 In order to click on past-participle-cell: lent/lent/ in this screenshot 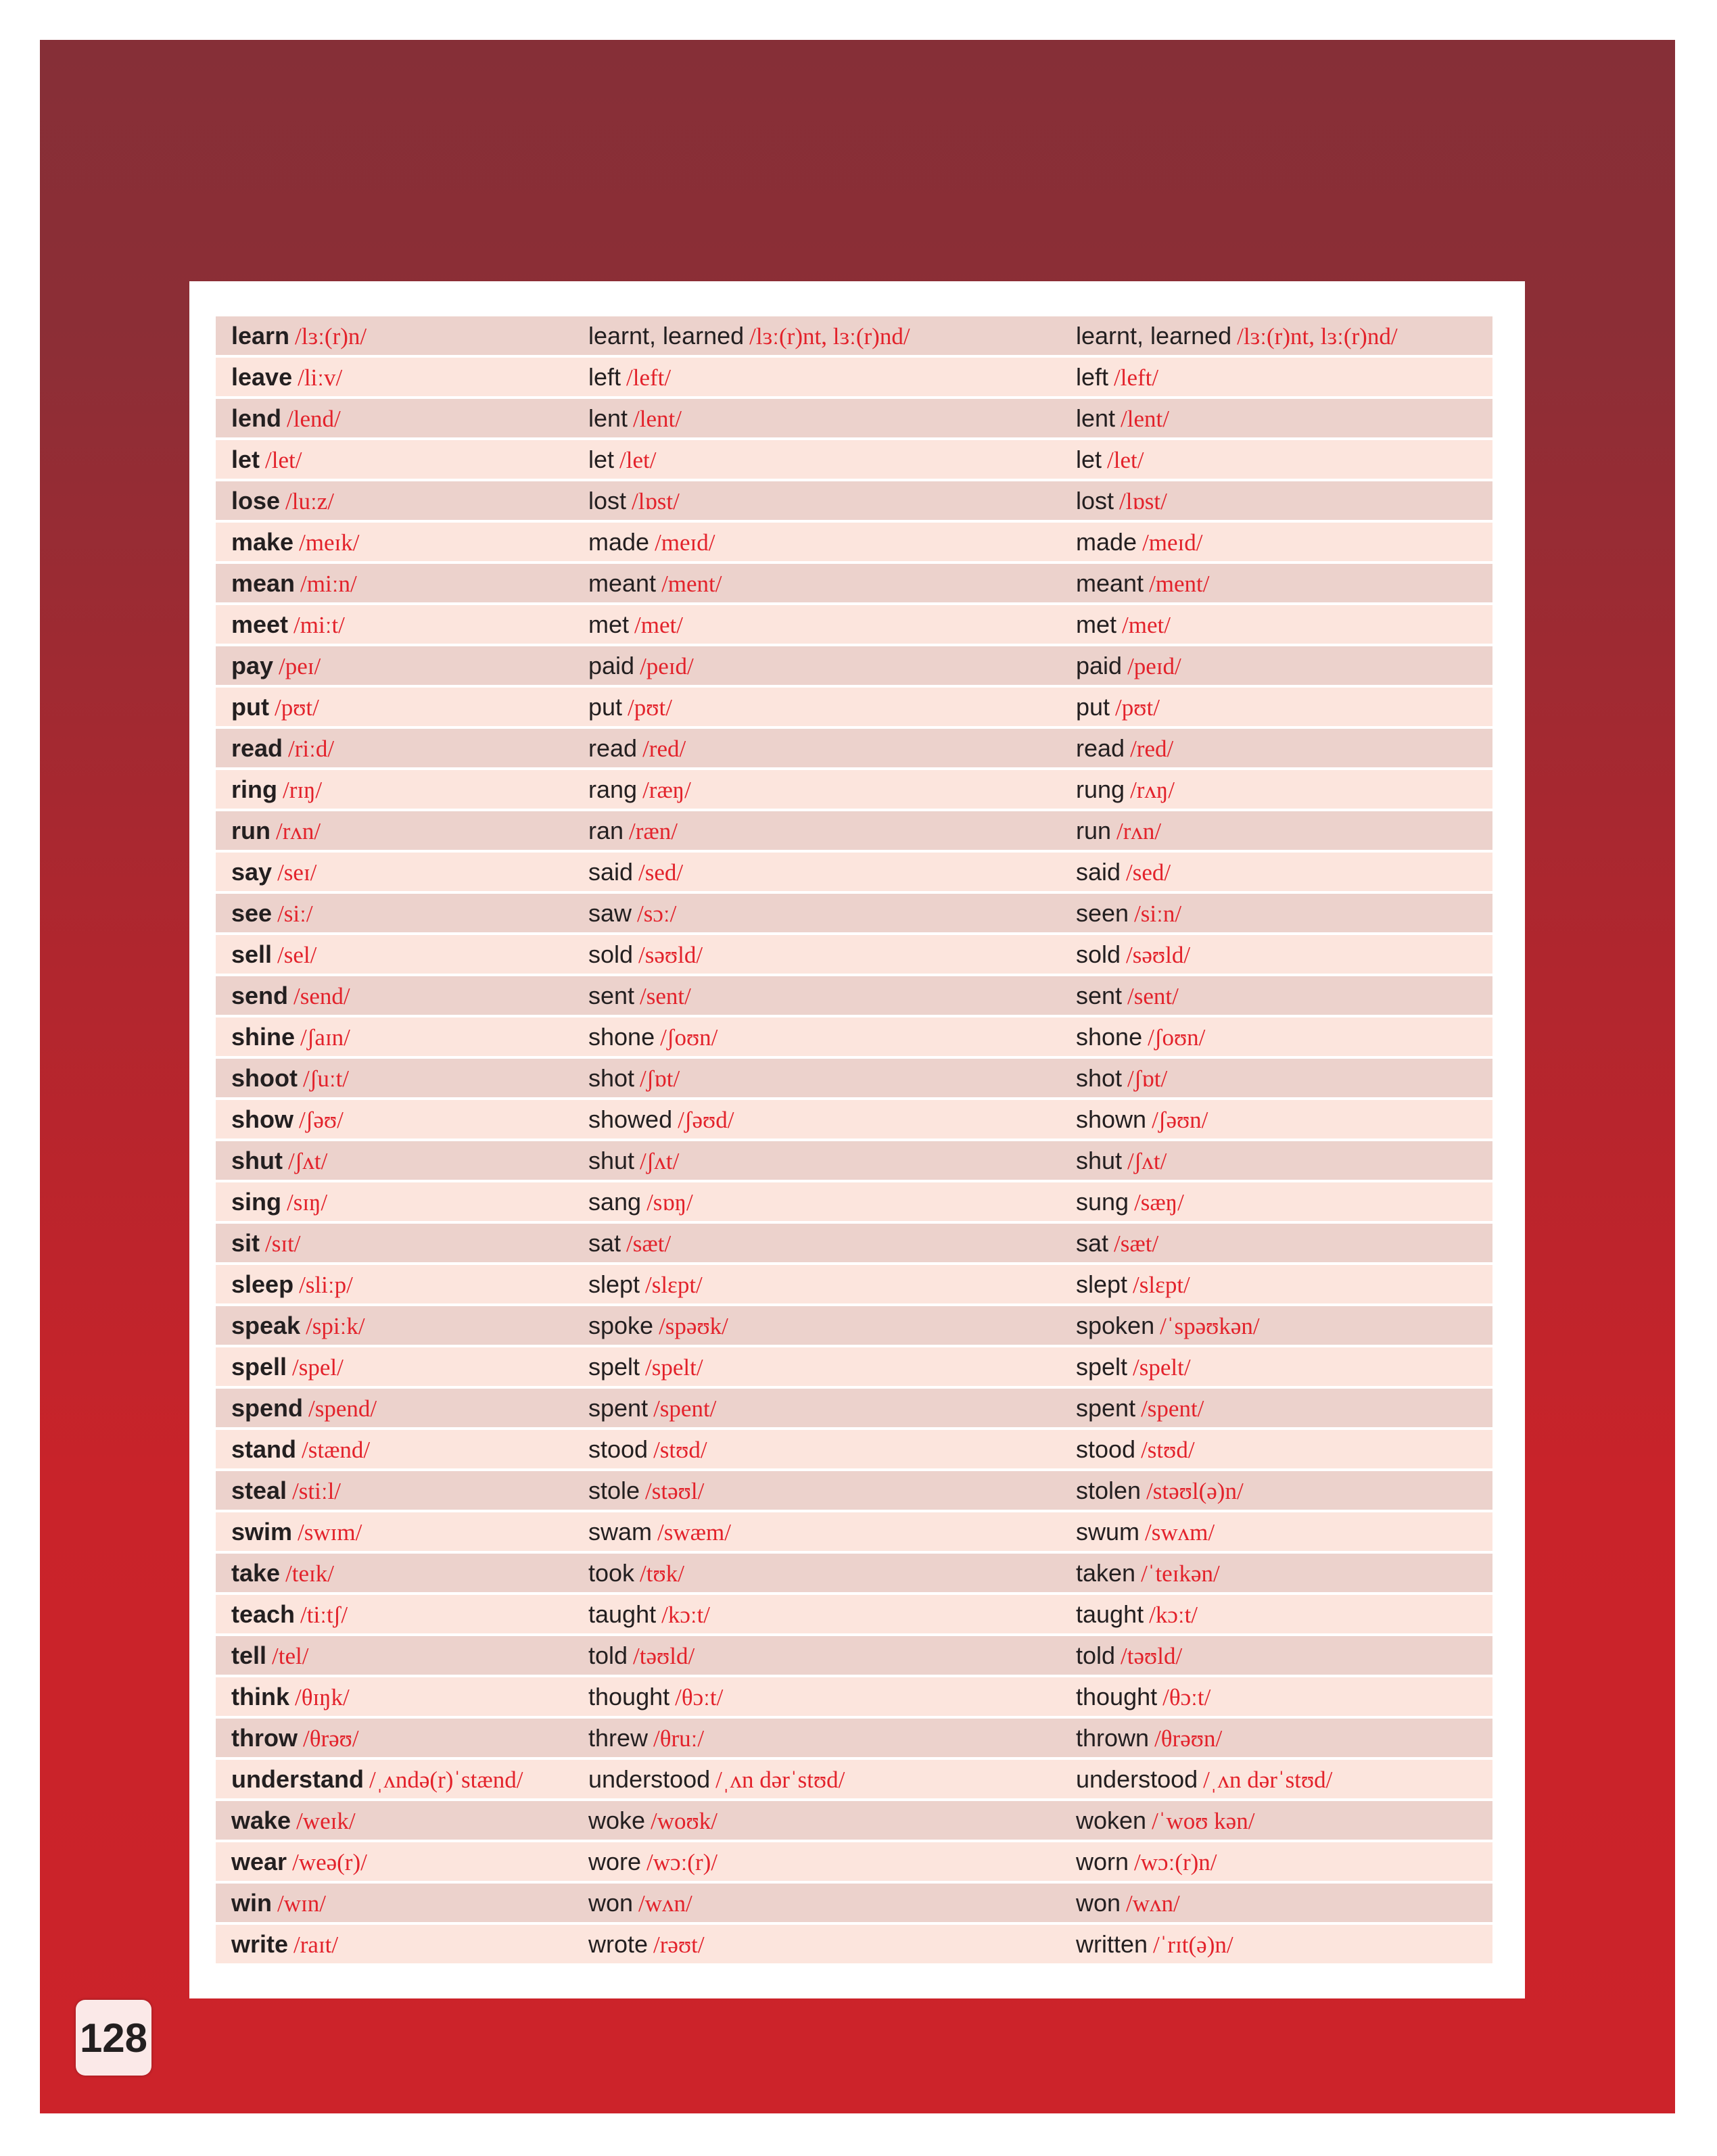, I will do `click(1276, 418)`.